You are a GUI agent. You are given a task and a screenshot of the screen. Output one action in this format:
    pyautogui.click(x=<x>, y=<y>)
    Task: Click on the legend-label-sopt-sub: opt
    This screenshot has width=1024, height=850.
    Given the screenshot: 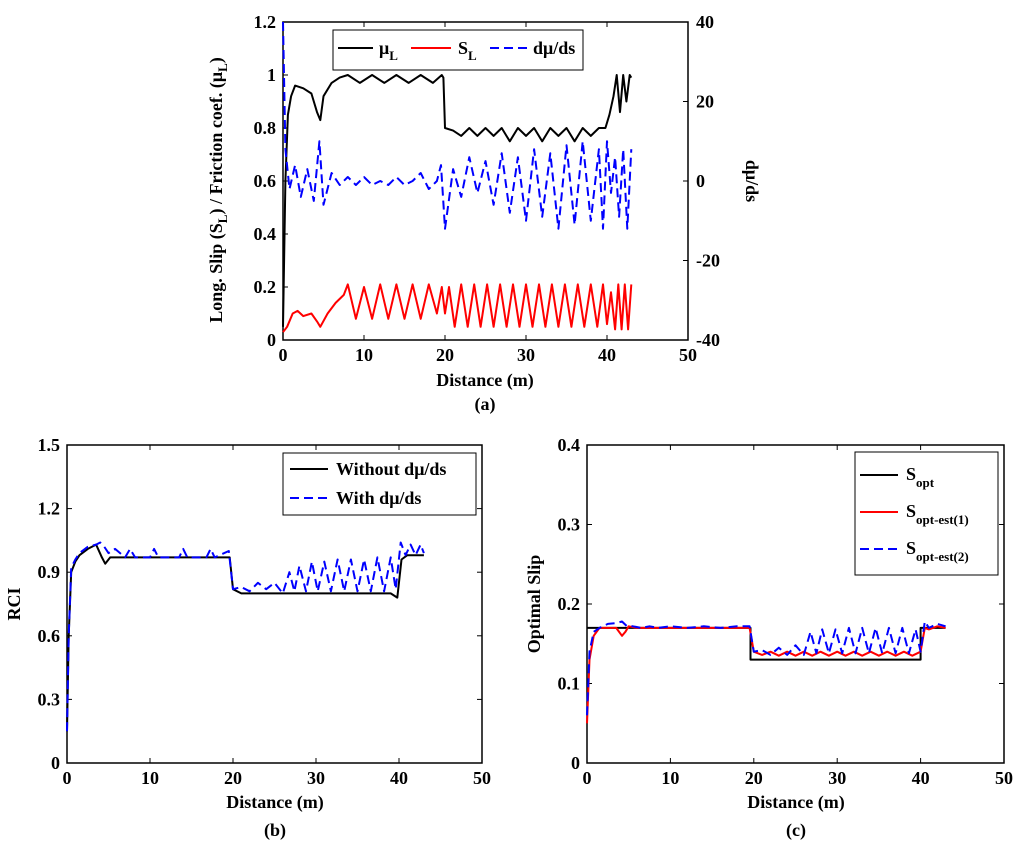 What is the action you would take?
    pyautogui.click(x=925, y=482)
    